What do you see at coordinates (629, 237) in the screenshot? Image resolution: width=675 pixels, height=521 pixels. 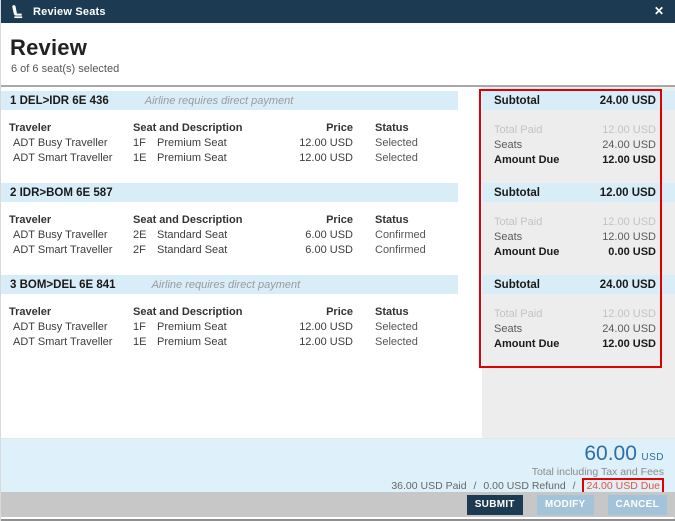 I see `seats-value: 12.00 USD` at bounding box center [629, 237].